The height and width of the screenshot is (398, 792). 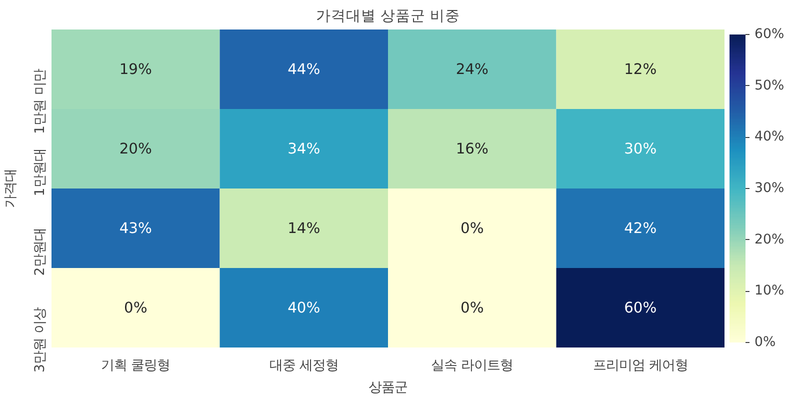 What do you see at coordinates (11, 188) in the screenshot?
I see `y-axis-title: 가격대` at bounding box center [11, 188].